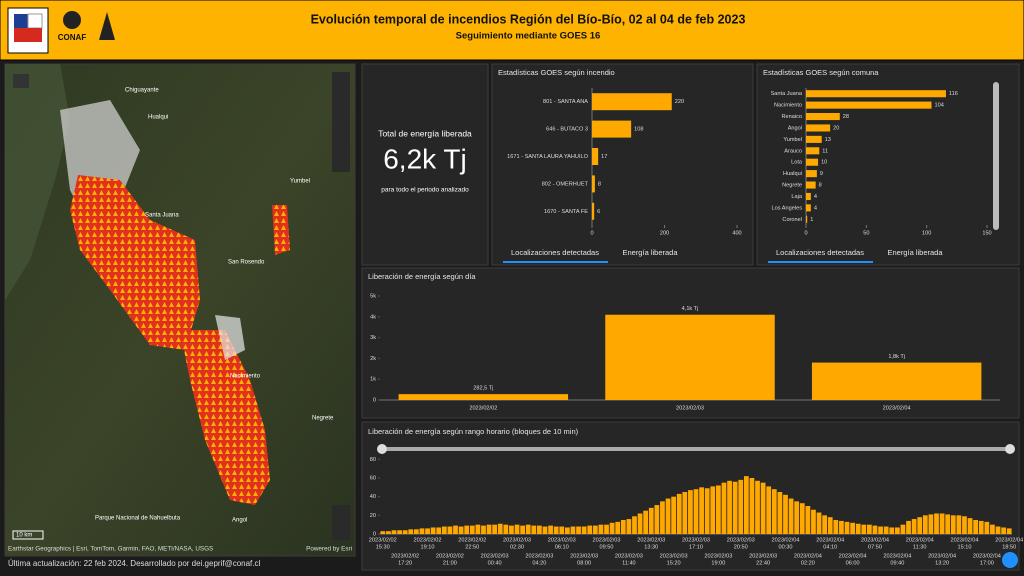 This screenshot has width=1024, height=576. What do you see at coordinates (483, 408) in the screenshot?
I see `x-tick-label: 2023/02/02` at bounding box center [483, 408].